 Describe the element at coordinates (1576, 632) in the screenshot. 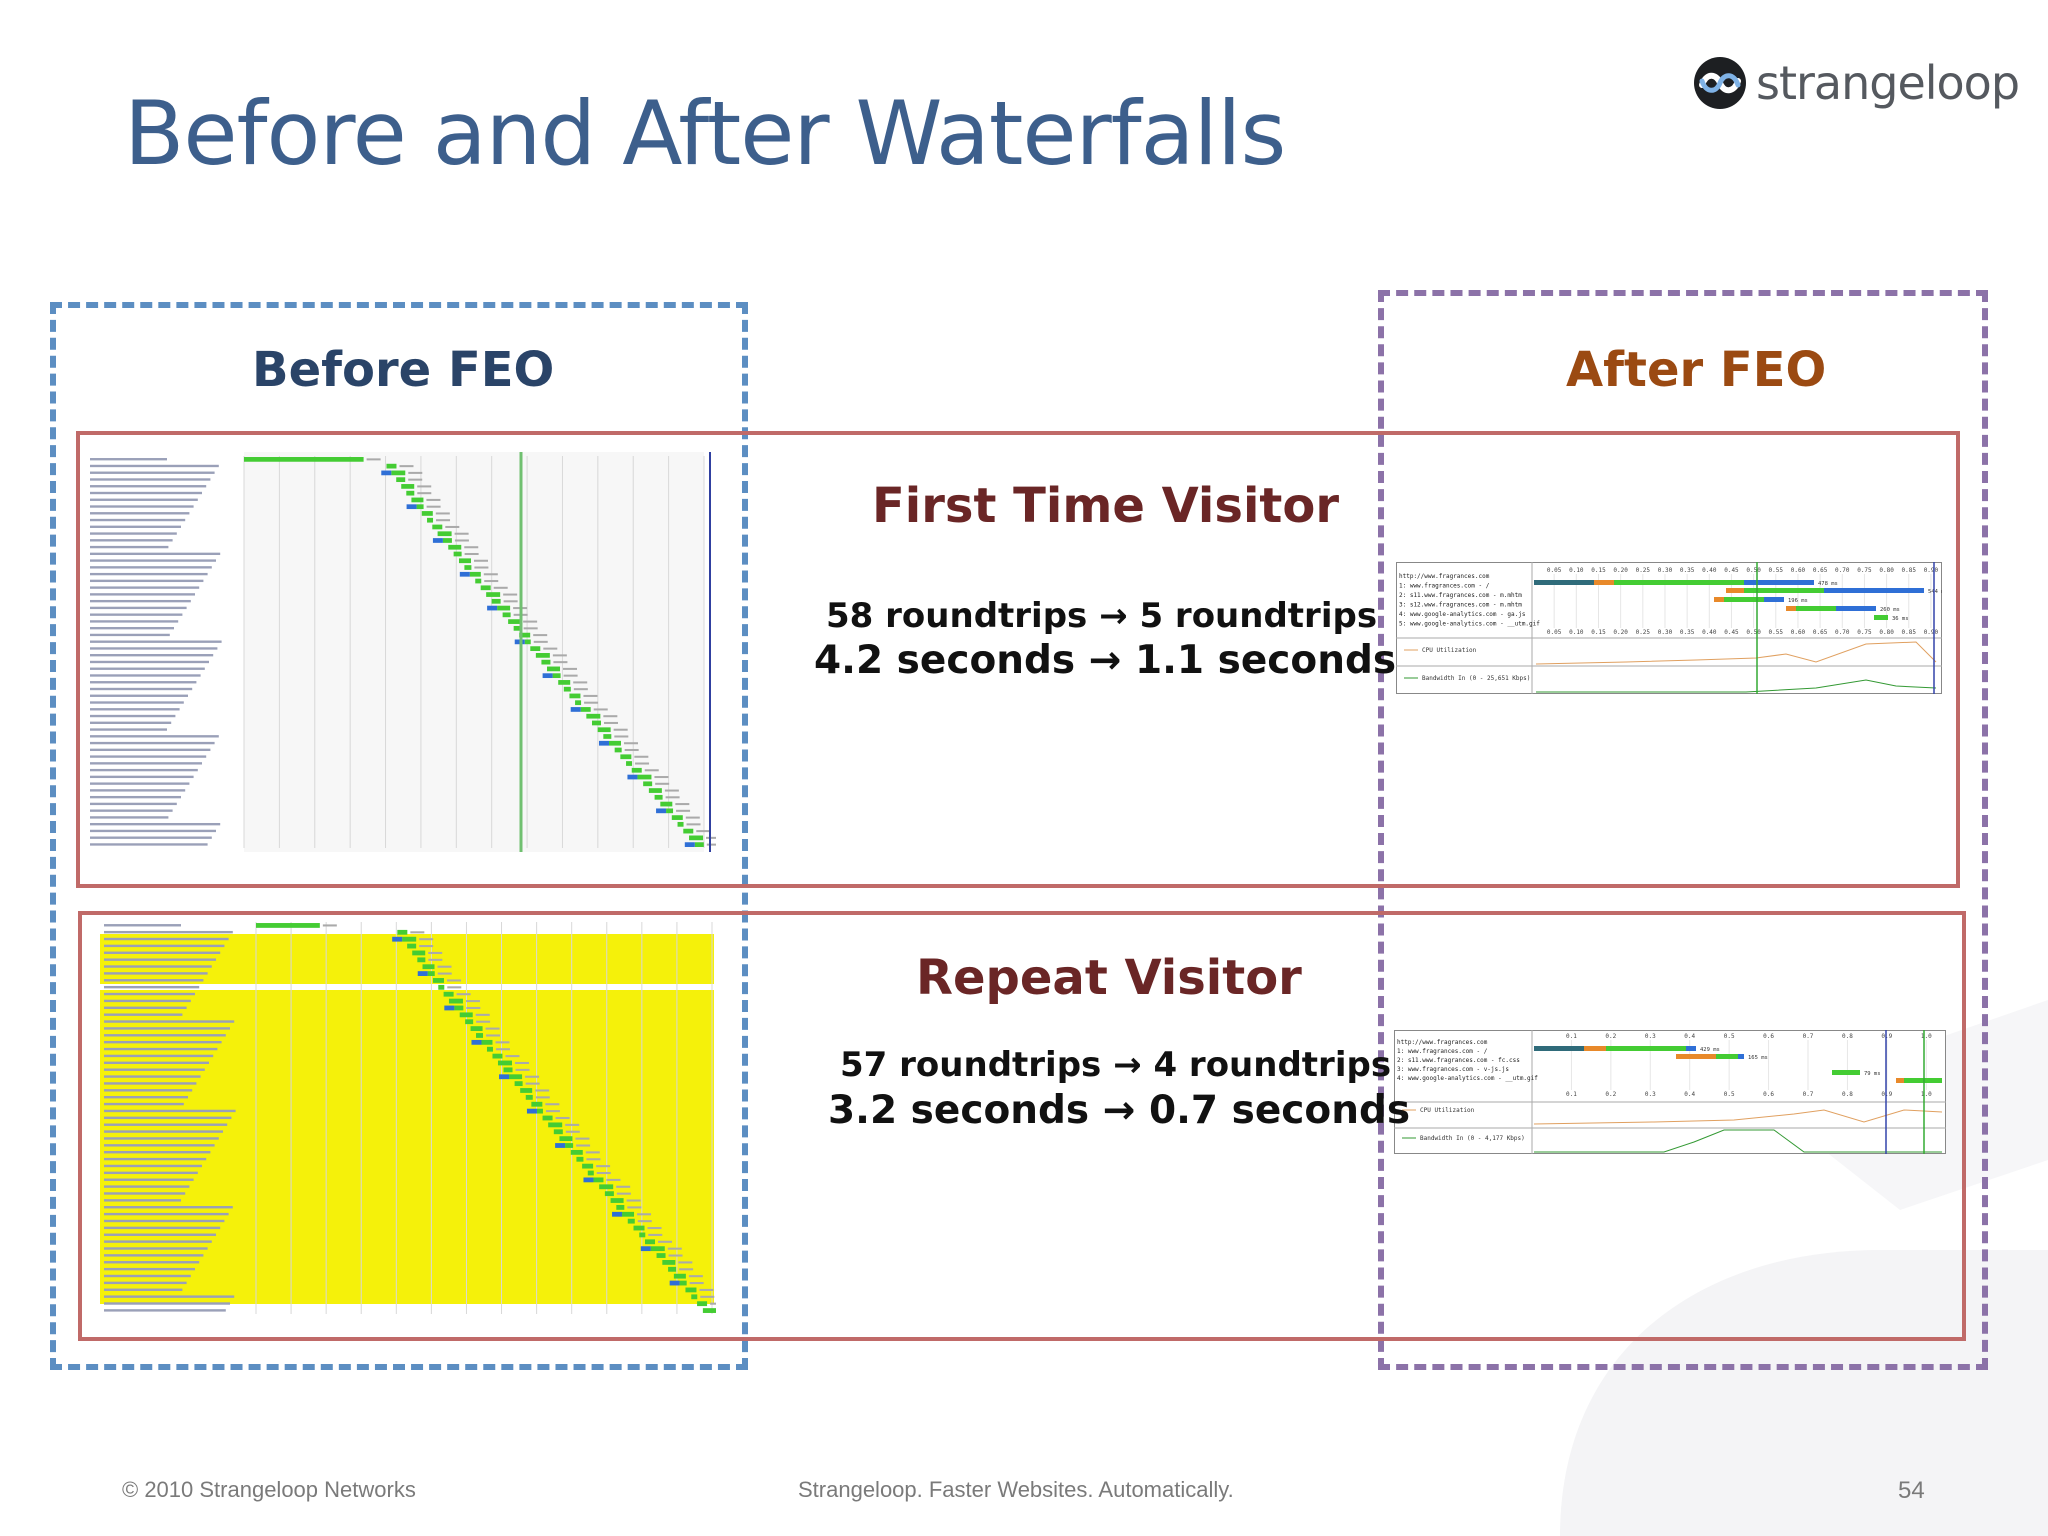

I see `tick-label: 0.10` at that location.